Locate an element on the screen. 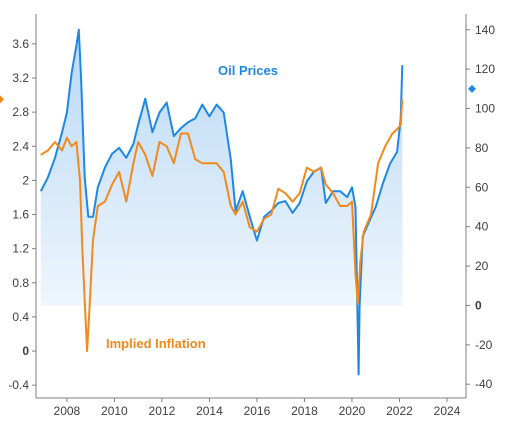 The image size is (507, 425). left-tick-label: 0.4 is located at coordinates (20, 317).